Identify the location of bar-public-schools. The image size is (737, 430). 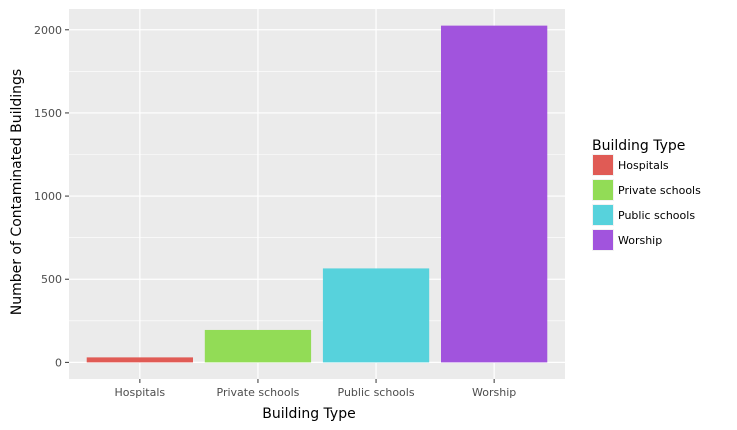
(376, 315).